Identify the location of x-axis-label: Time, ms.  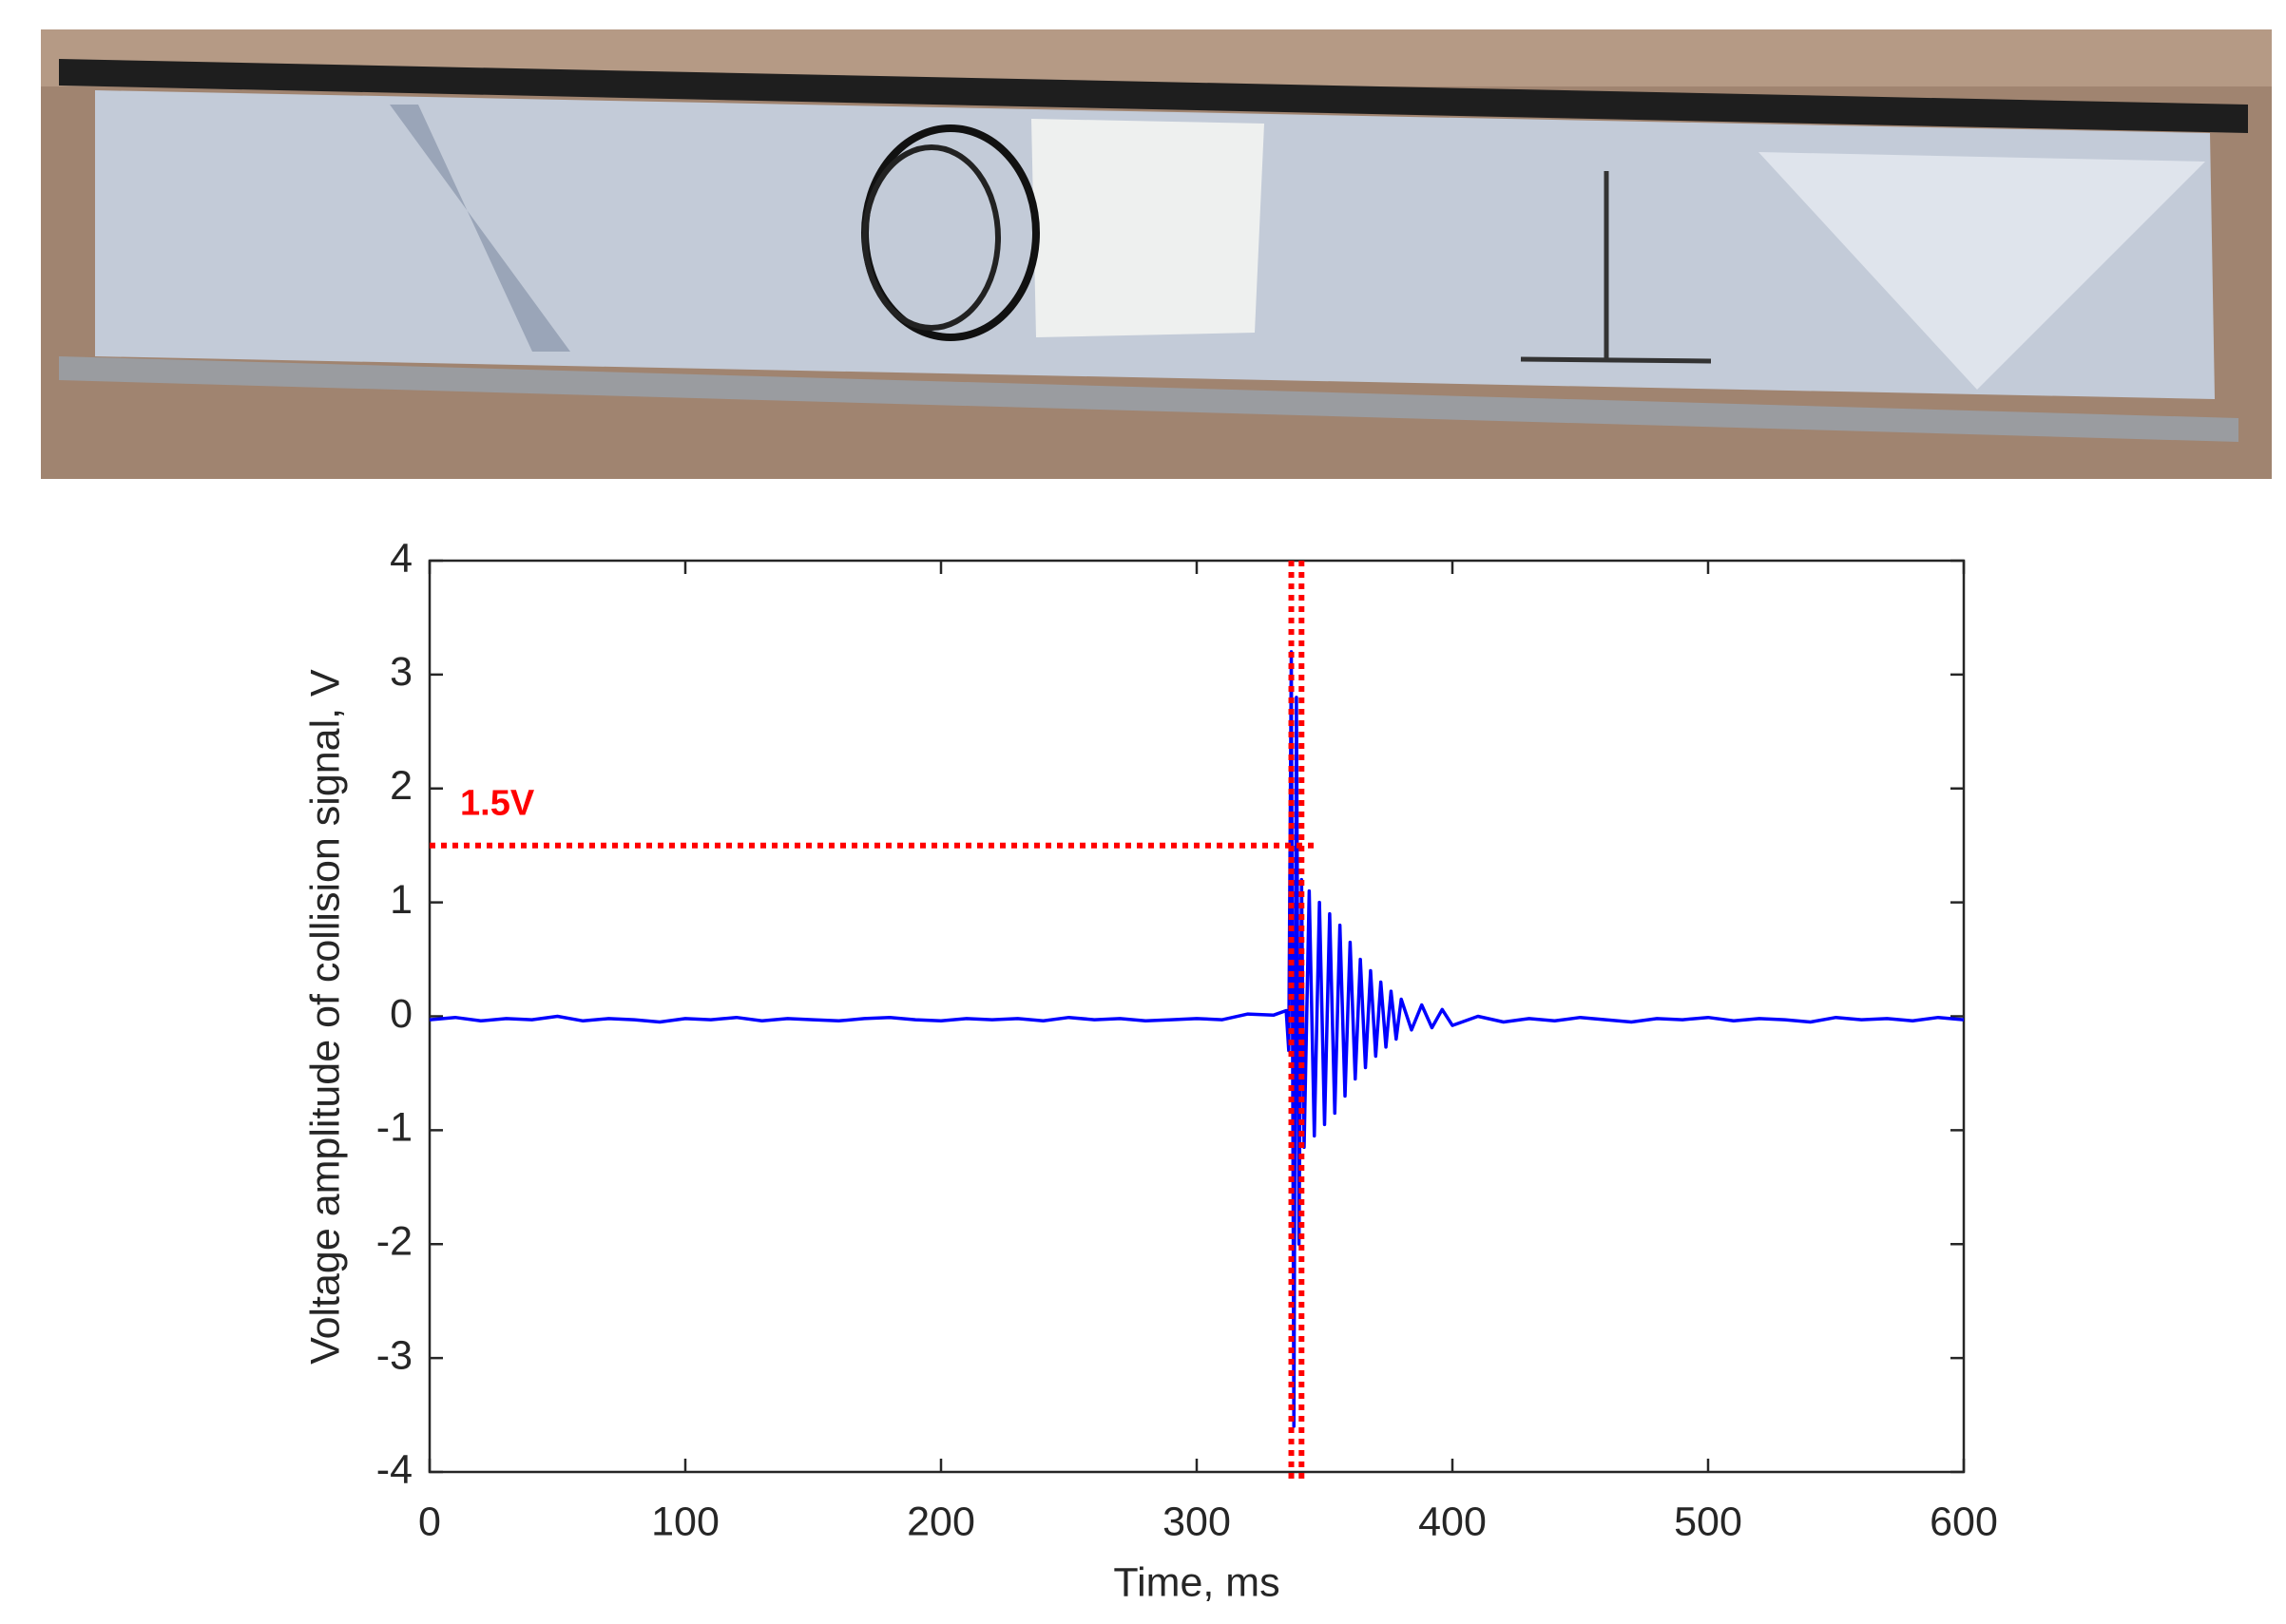
(1196, 1582).